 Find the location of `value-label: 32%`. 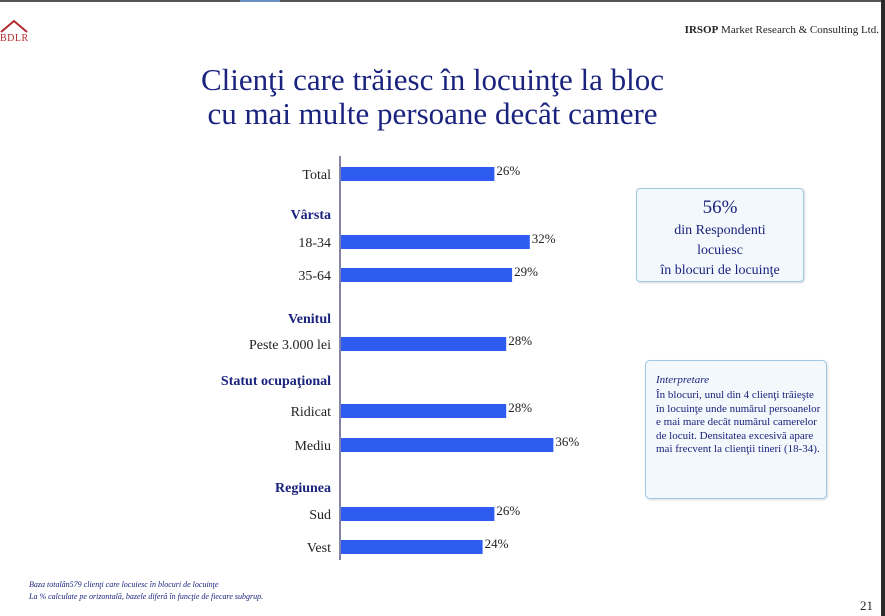

value-label: 32% is located at coordinates (544, 238).